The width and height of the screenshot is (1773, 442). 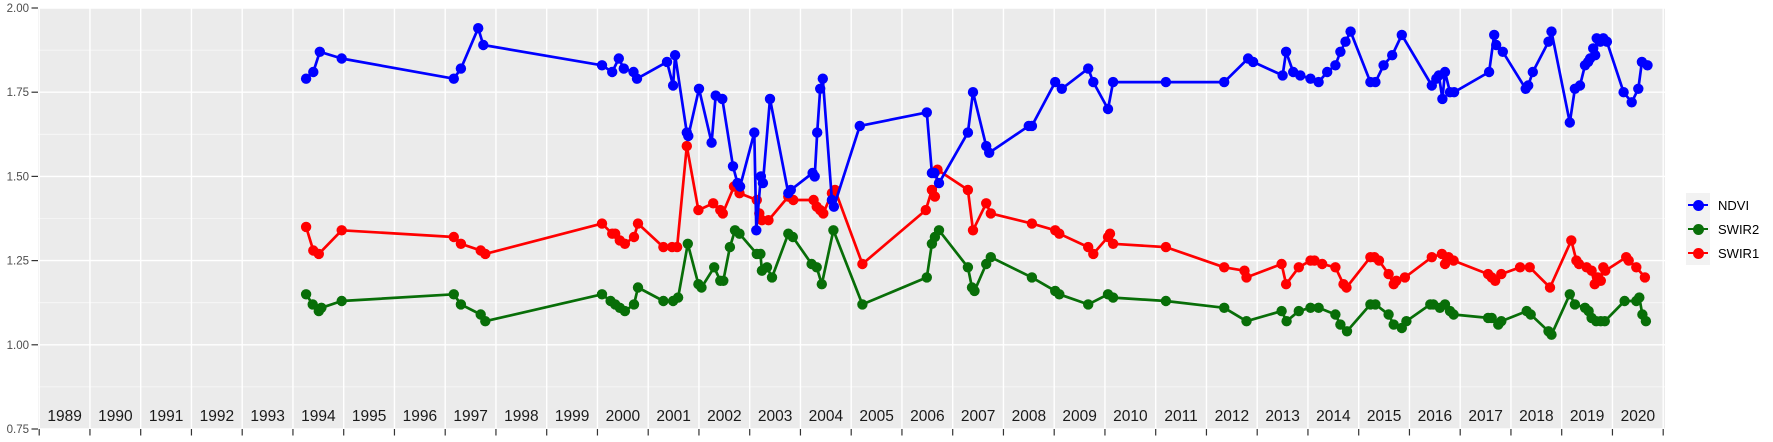 I want to click on x-year-label: 2019, so click(x=1587, y=416).